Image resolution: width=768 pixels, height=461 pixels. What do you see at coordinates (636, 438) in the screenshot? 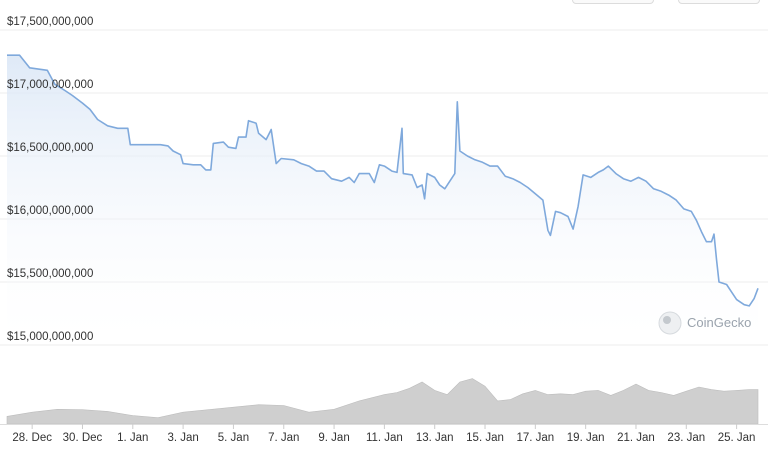
I see `x-tick-label: 21. Jan` at bounding box center [636, 438].